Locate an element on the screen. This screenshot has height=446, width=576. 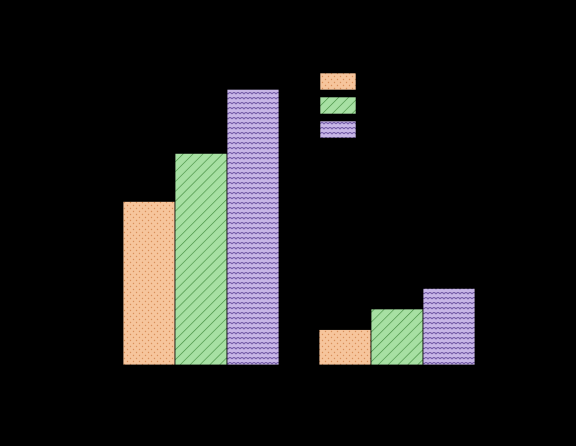
legend-label: Low Income is located at coordinates (402, 82).